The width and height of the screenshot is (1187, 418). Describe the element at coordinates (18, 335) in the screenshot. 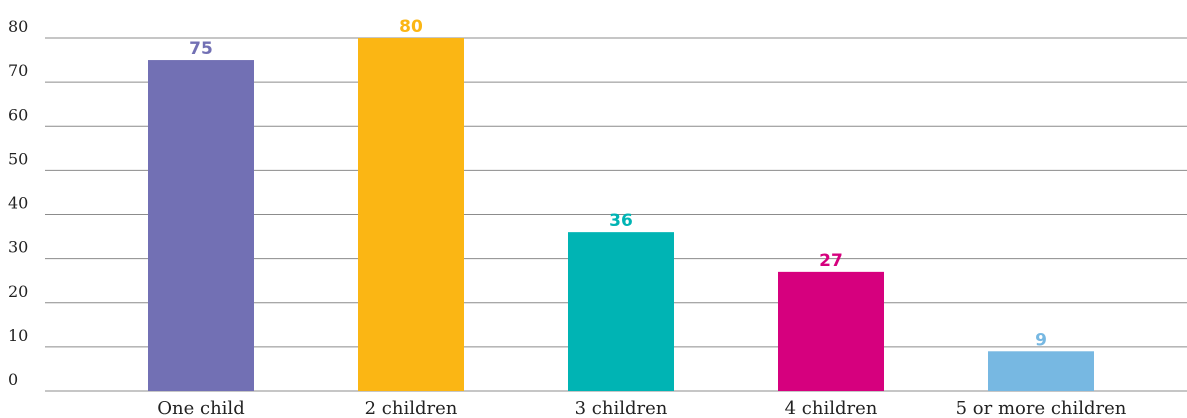

I see `y-tick-label-10: 10` at that location.